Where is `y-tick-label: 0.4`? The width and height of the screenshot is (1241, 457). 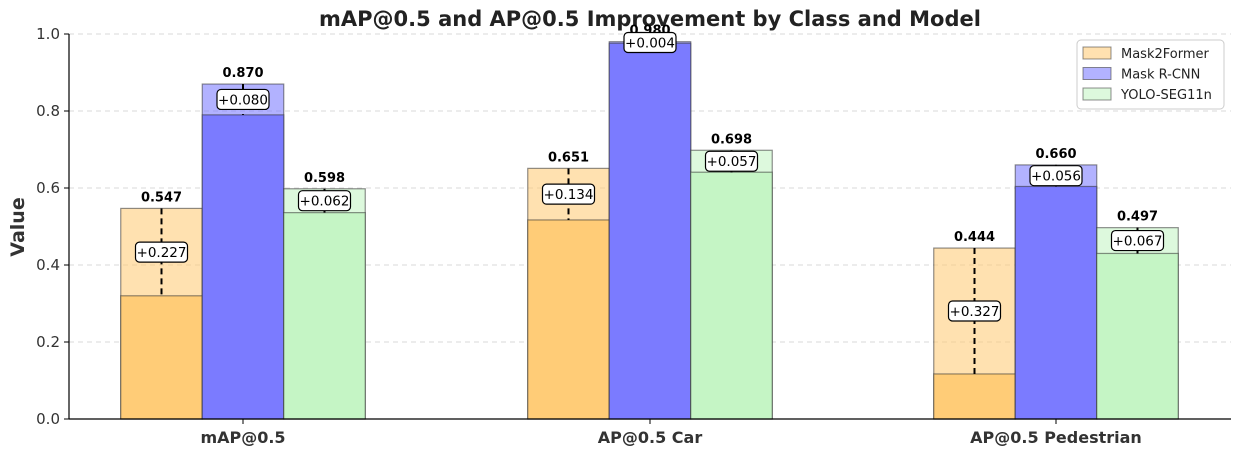 y-tick-label: 0.4 is located at coordinates (48, 265).